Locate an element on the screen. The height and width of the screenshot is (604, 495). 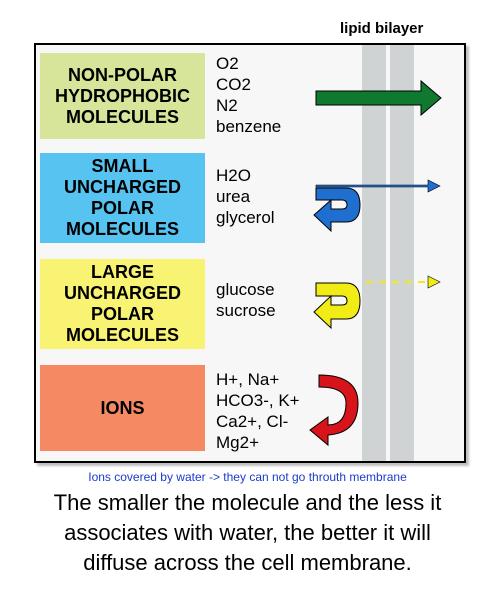
nonpolar-category-box: NON-POLAR HYDROPHOBIC MOLECULES is located at coordinates (122, 96).